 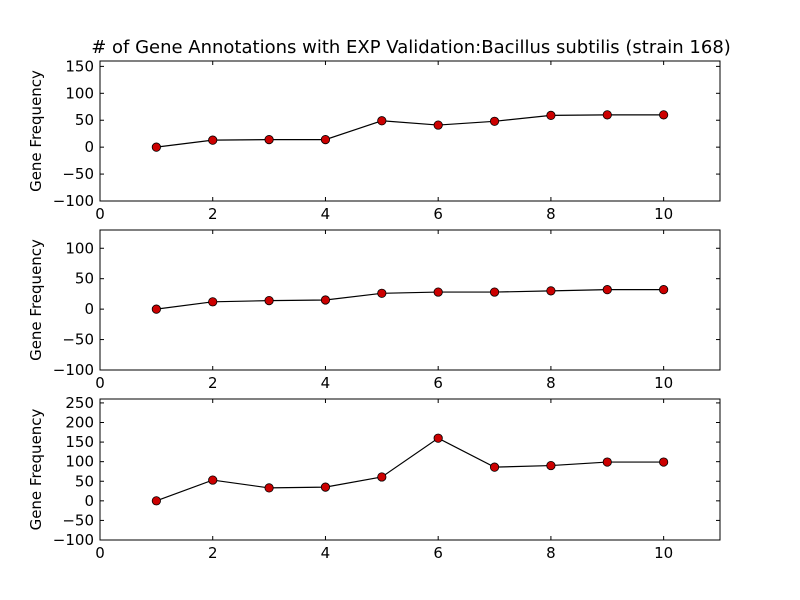 What do you see at coordinates (84, 481) in the screenshot?
I see `y-tick-label-bottom: 50` at bounding box center [84, 481].